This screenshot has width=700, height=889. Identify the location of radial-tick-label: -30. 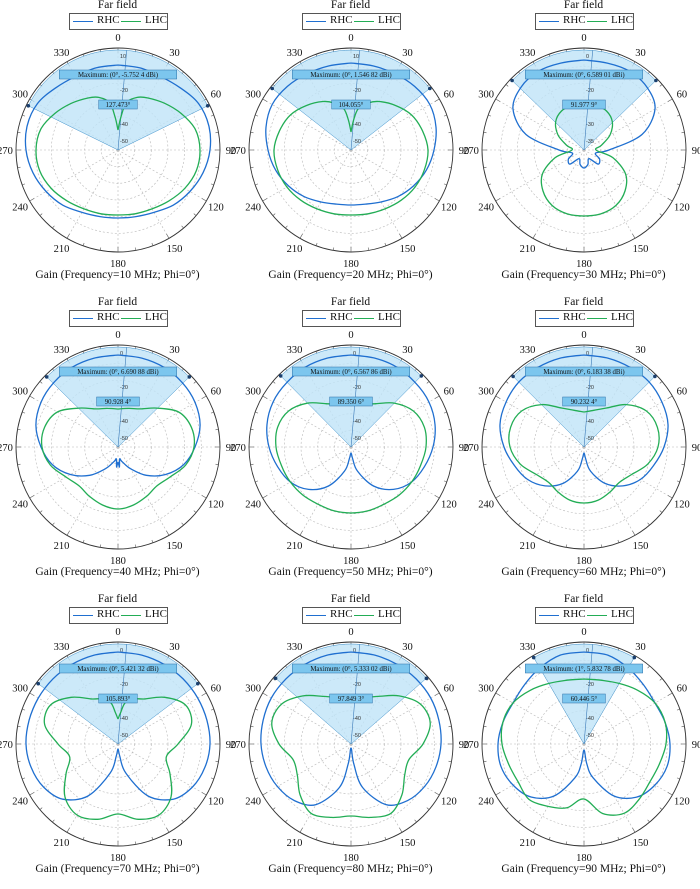
(590, 125).